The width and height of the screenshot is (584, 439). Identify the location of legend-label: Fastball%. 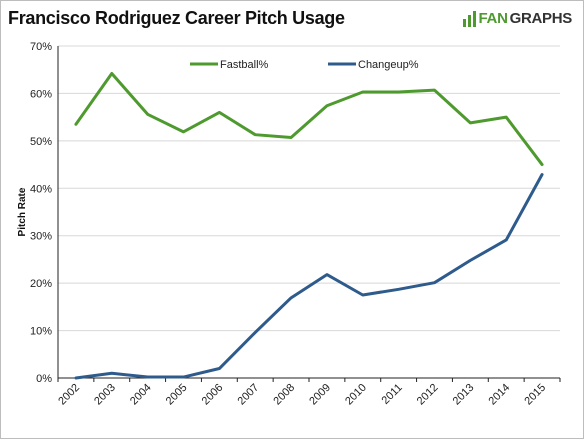
(244, 65).